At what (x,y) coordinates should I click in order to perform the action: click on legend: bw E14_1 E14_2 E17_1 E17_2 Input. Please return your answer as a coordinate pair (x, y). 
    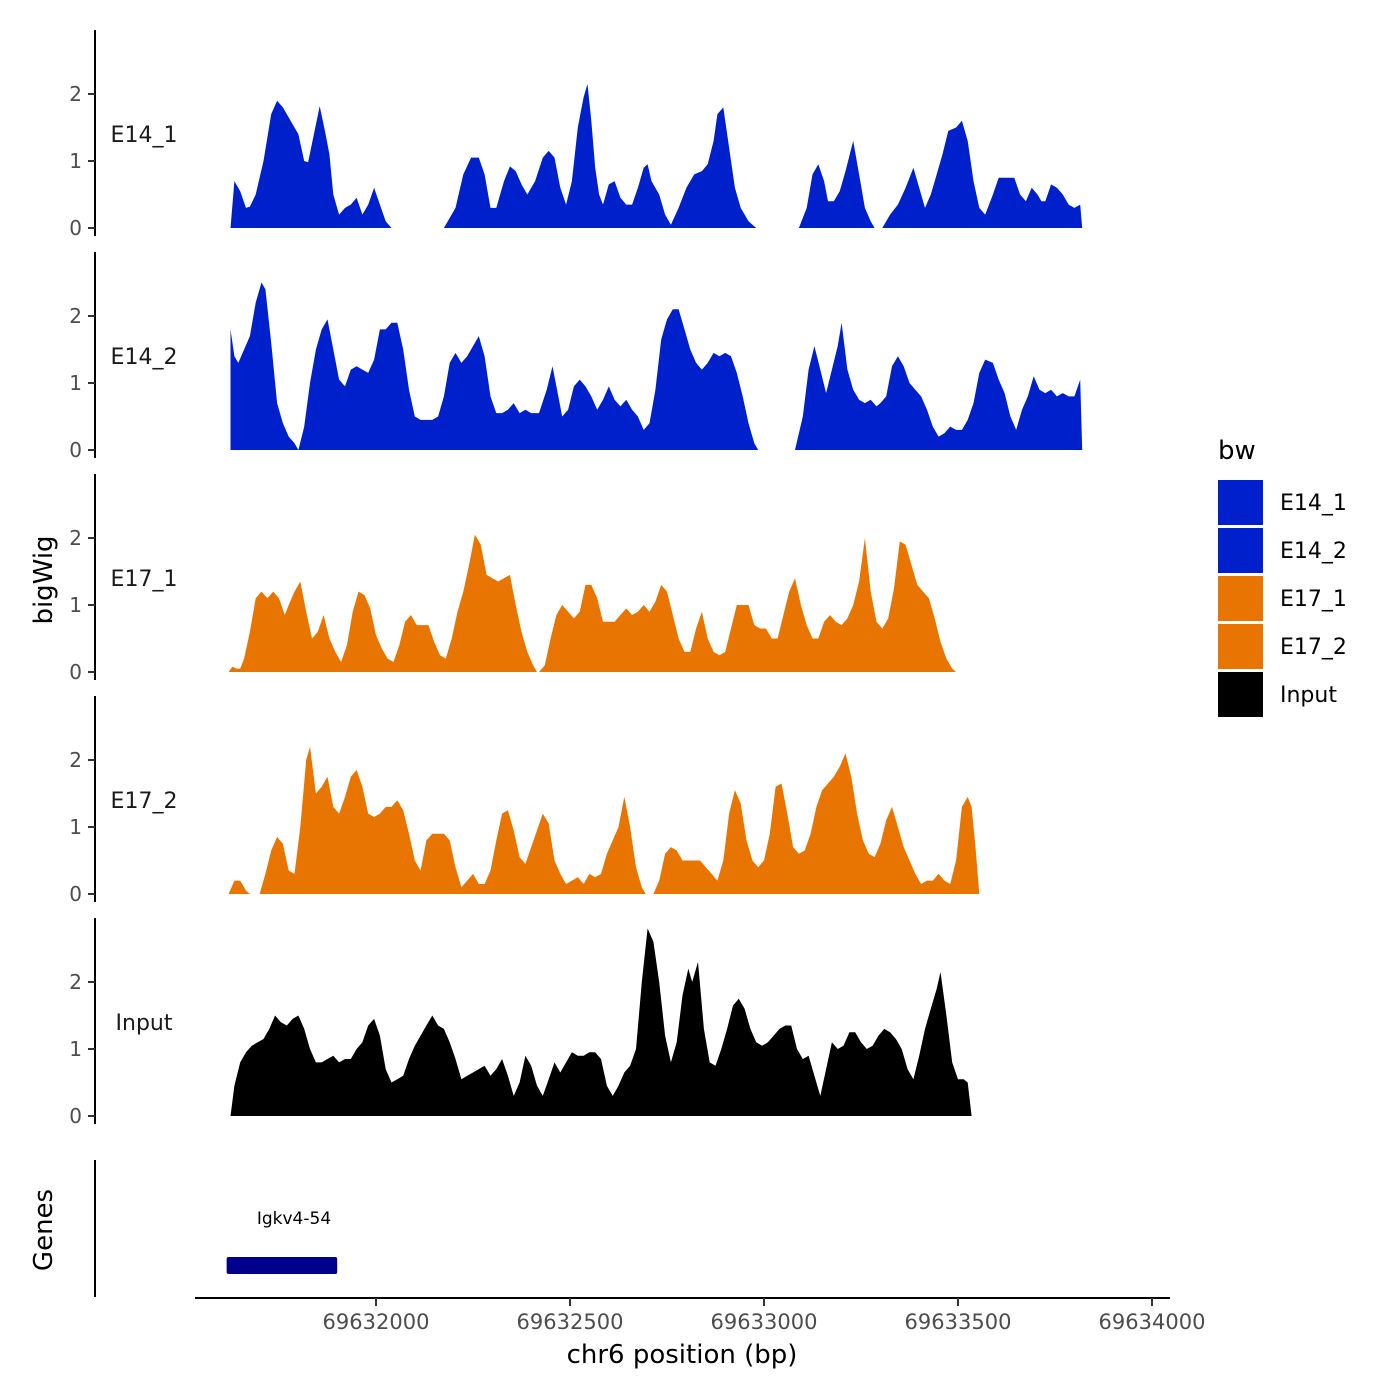
    Looking at the image, I should click on (1282, 576).